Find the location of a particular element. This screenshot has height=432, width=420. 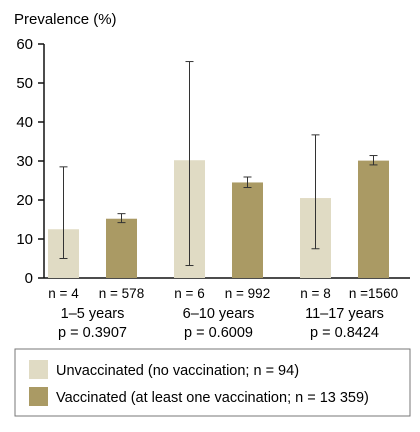

n-label: n =1560 is located at coordinates (373, 293).